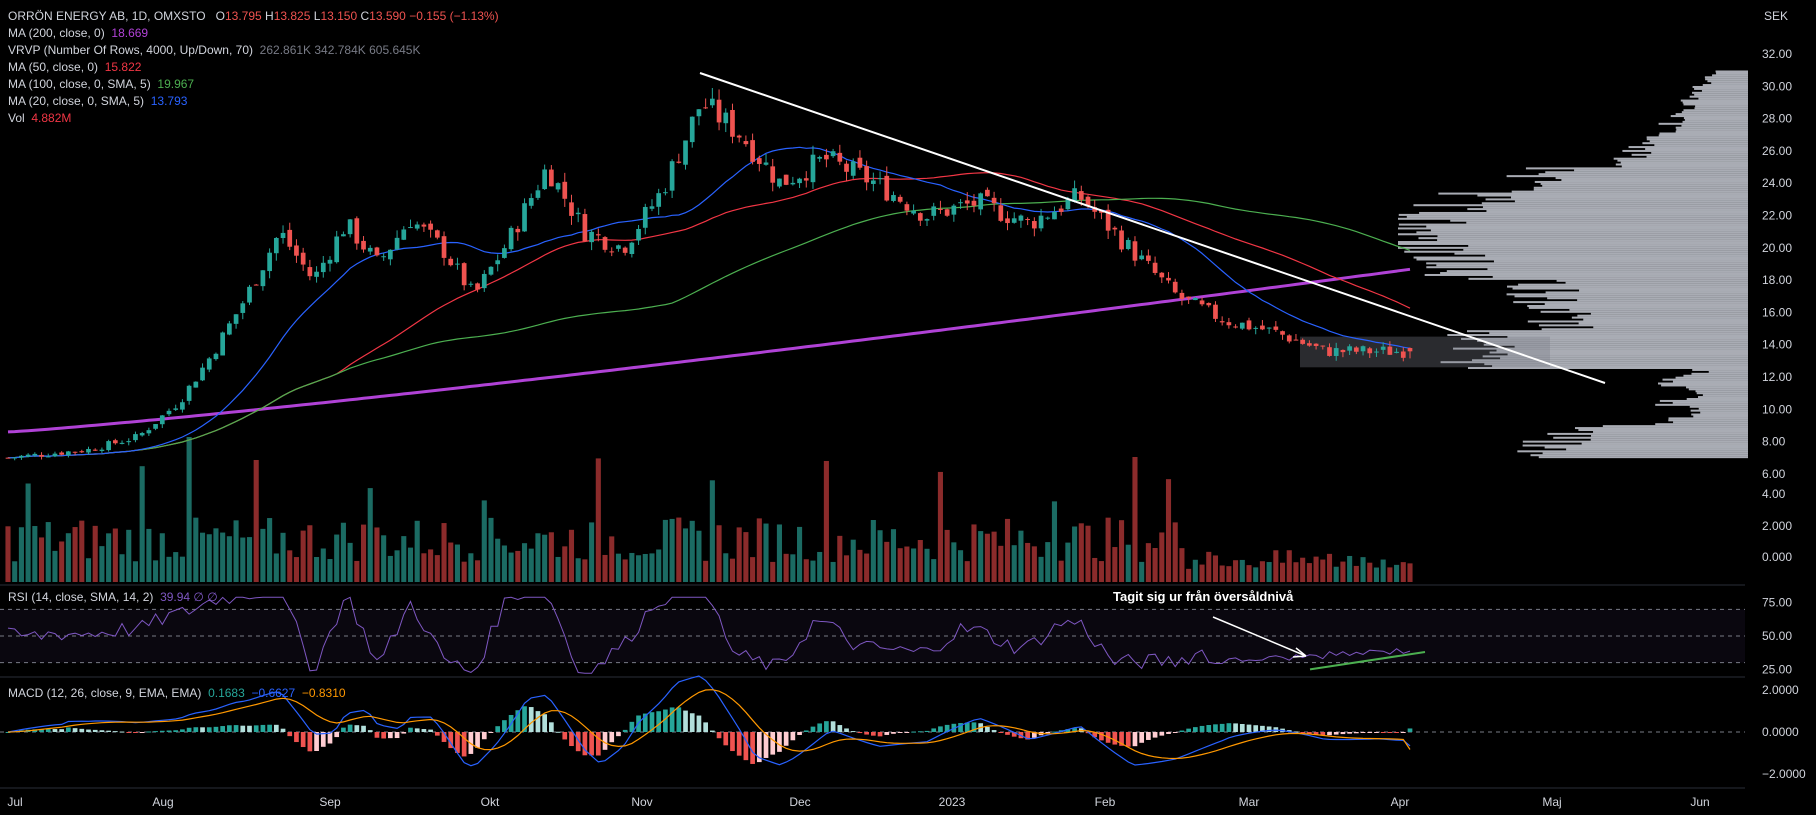  I want to click on indicator-ma200: MA (200, close, 0) 18.669, so click(253, 33).